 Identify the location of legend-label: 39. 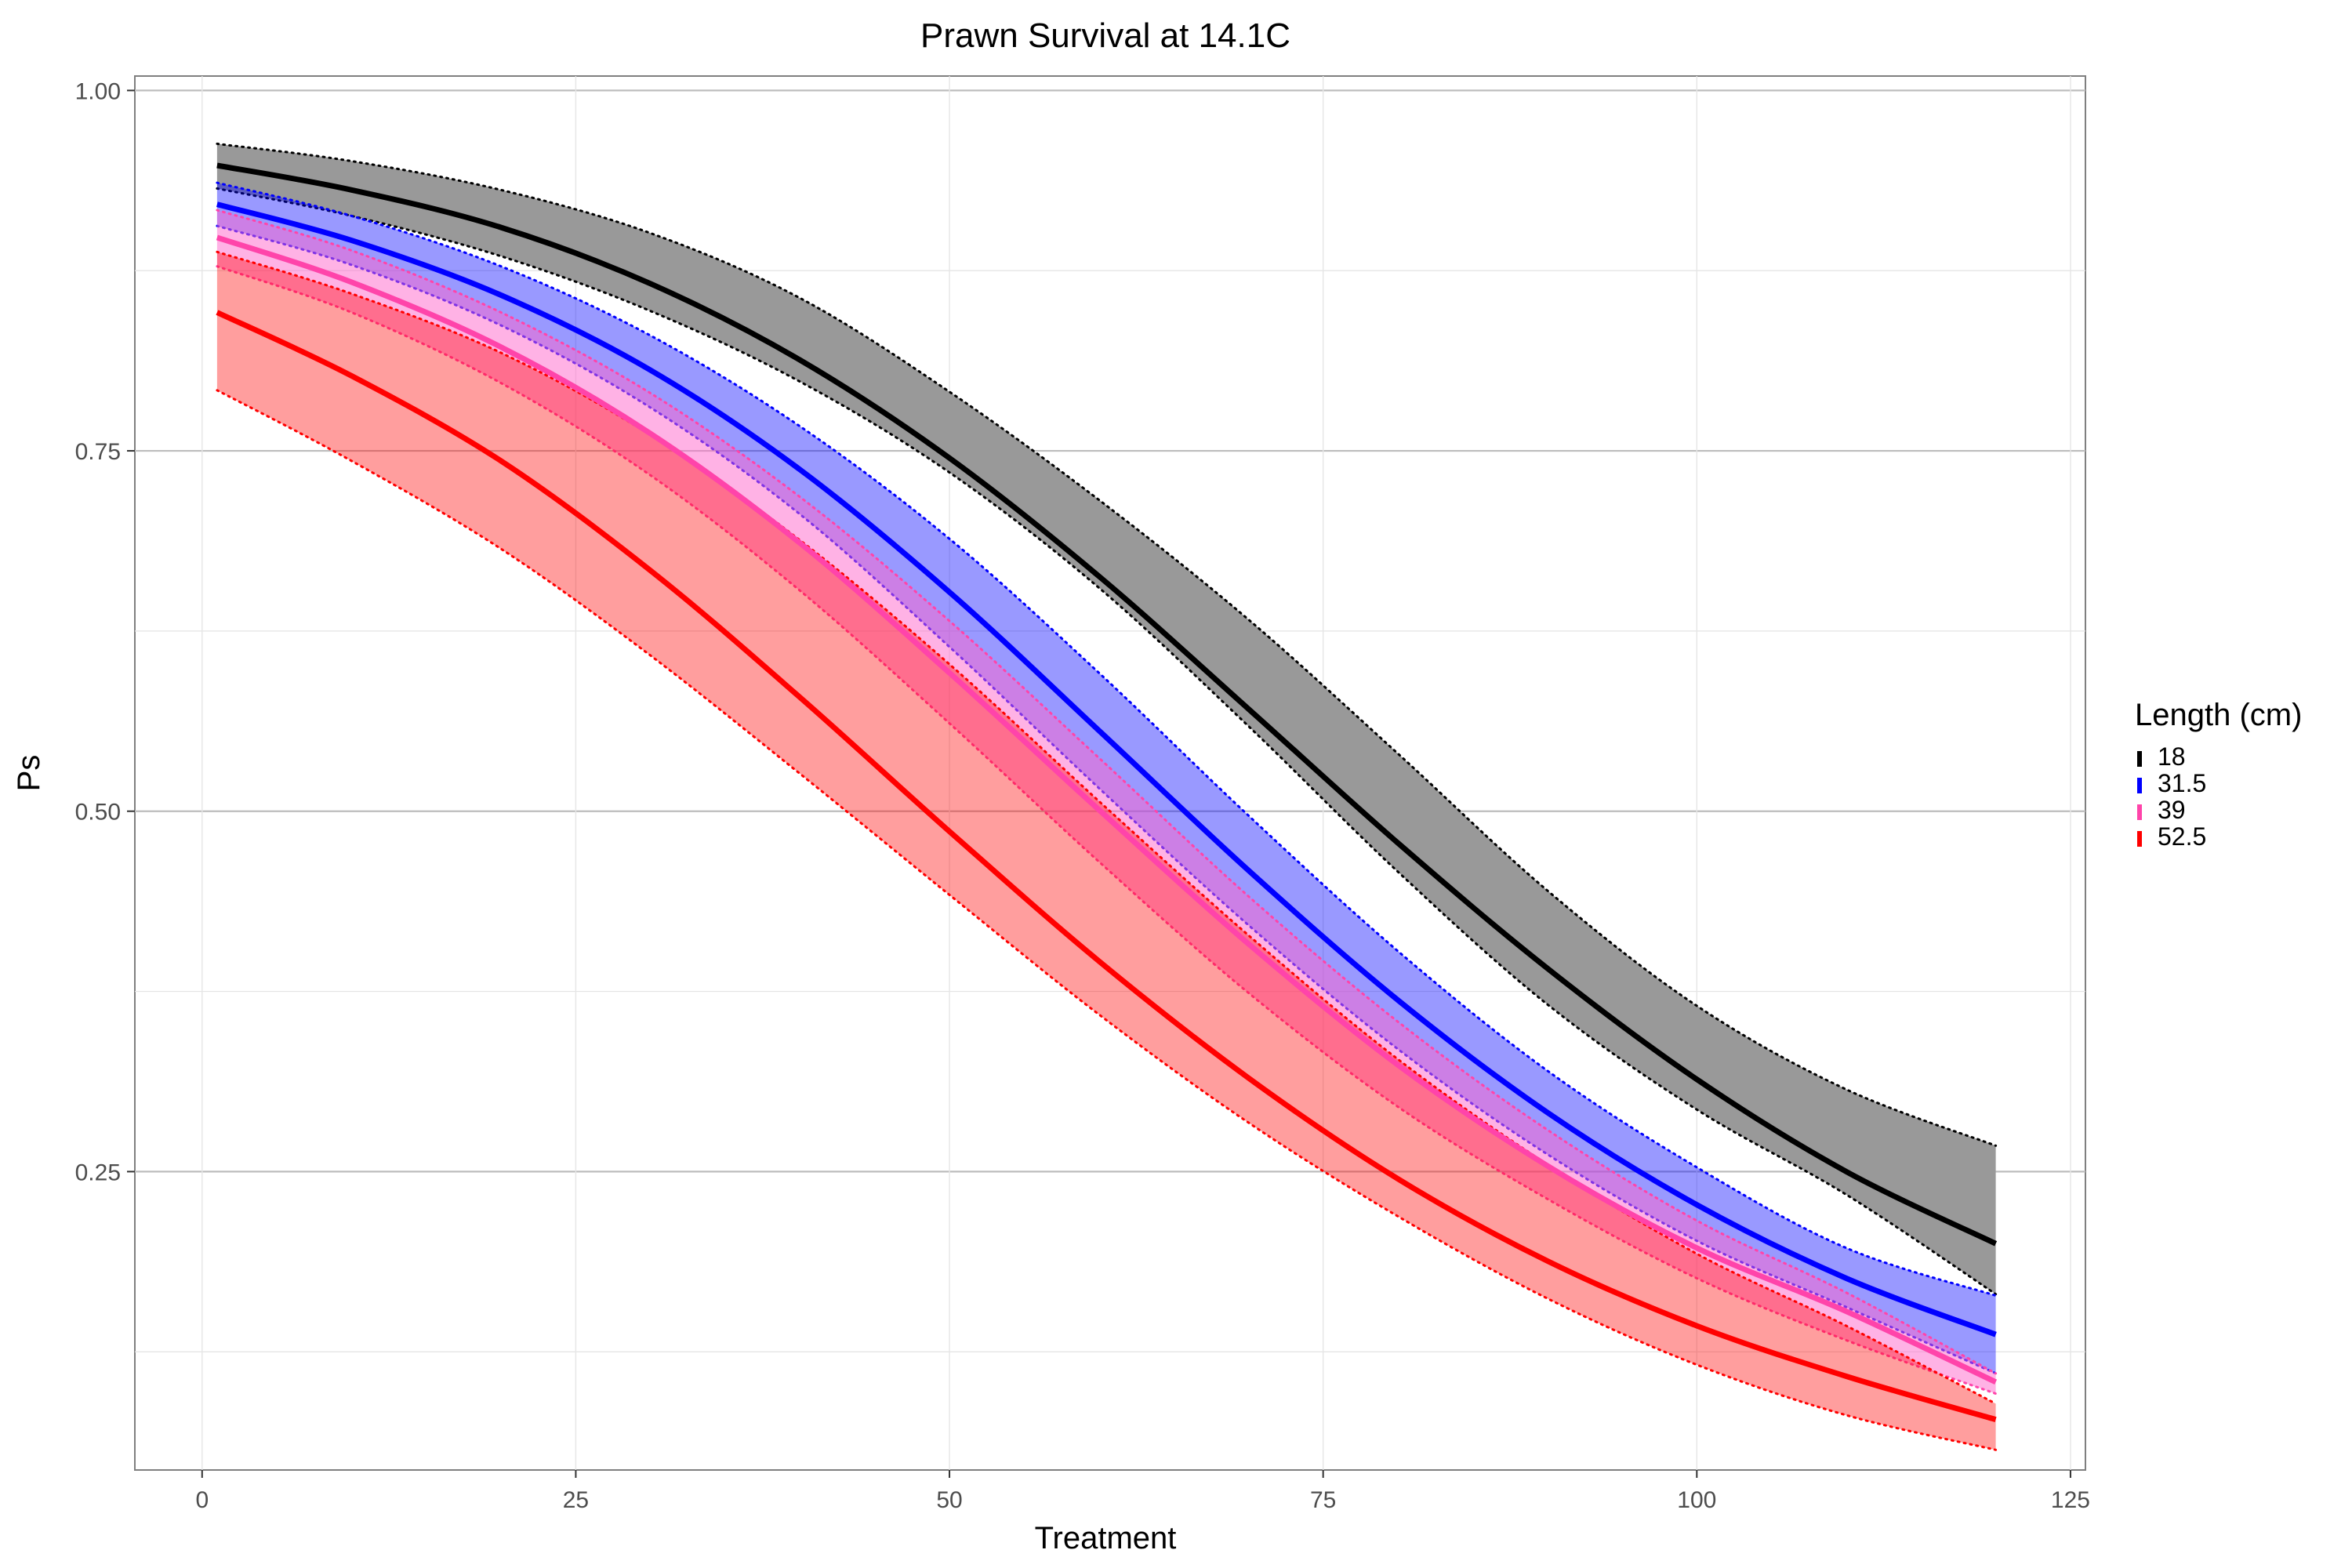
(2172, 810).